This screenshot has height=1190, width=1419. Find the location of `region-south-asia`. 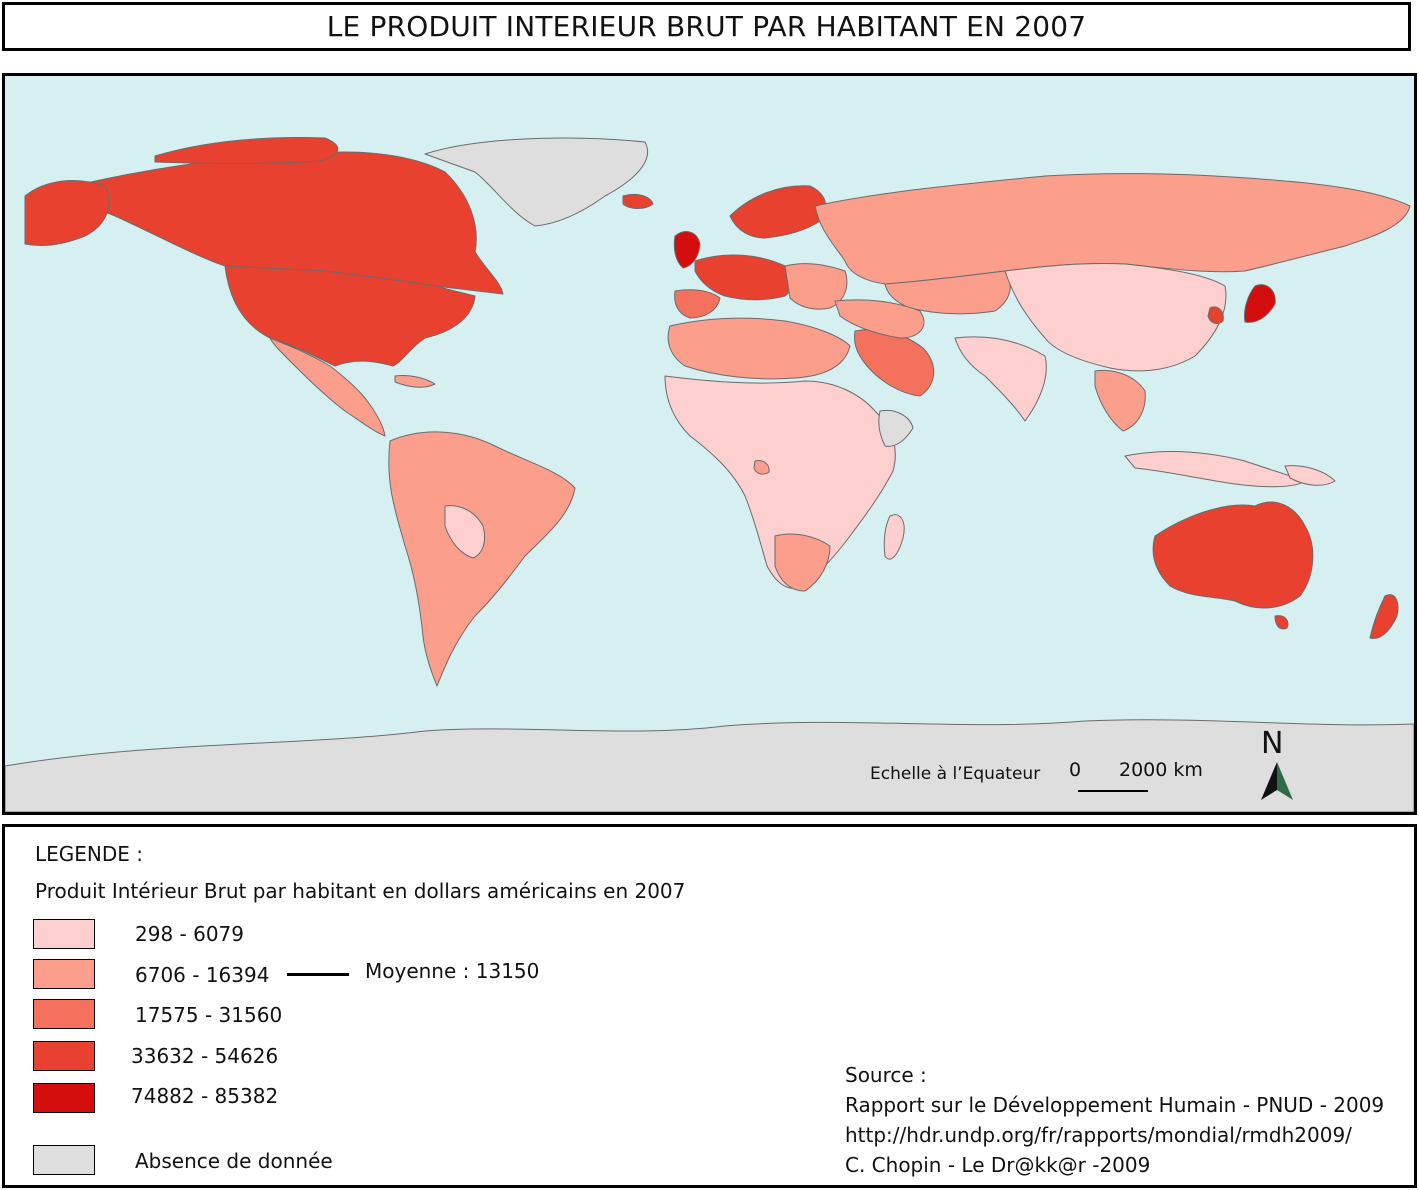

region-south-asia is located at coordinates (1000, 379).